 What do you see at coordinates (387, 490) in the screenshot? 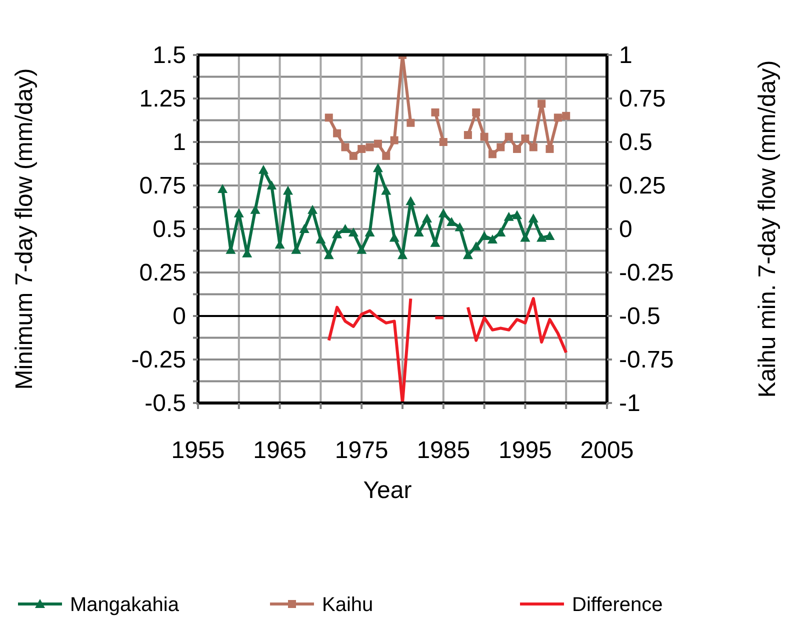
I see `x-axis-title: Year` at bounding box center [387, 490].